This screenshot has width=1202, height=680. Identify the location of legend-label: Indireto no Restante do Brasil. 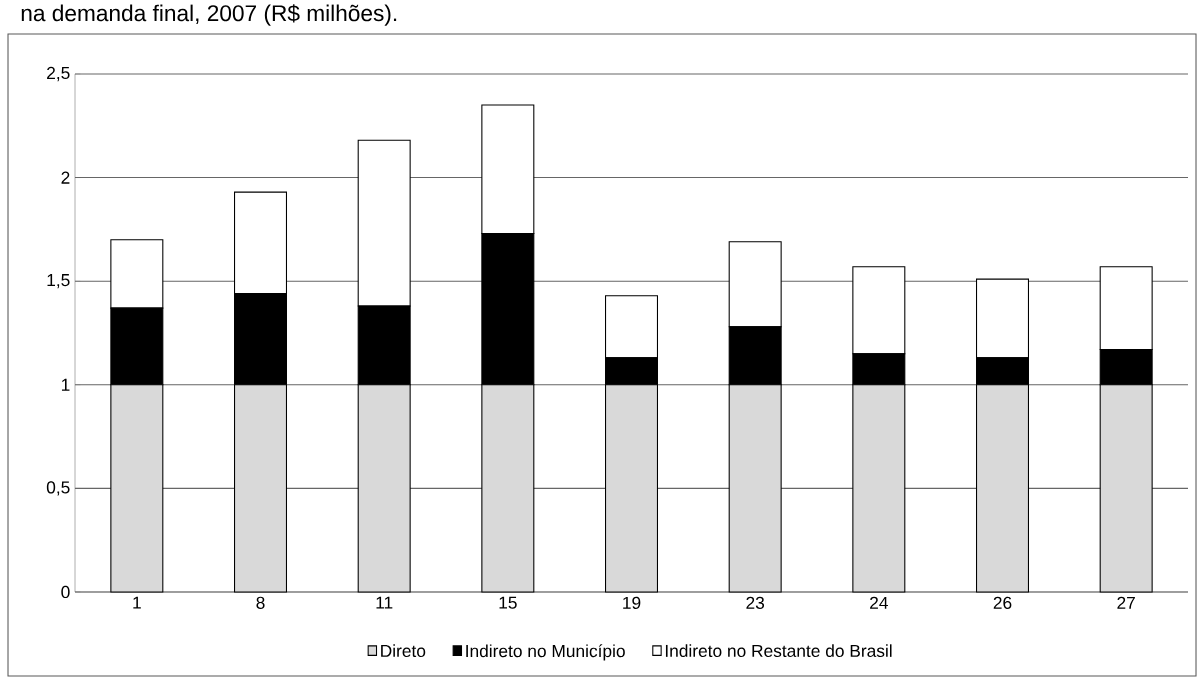
(778, 651).